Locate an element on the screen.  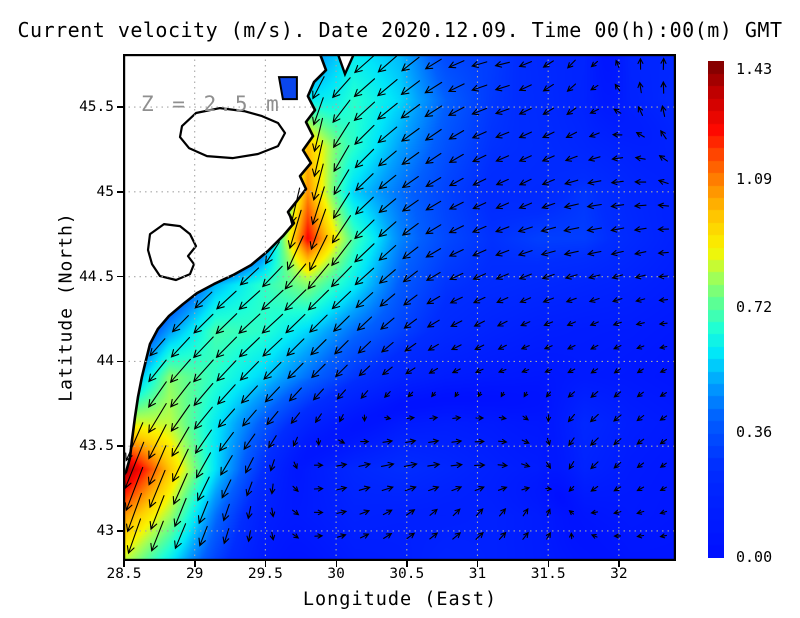
colorbar-tick-label: 1.09 is located at coordinates (754, 178).